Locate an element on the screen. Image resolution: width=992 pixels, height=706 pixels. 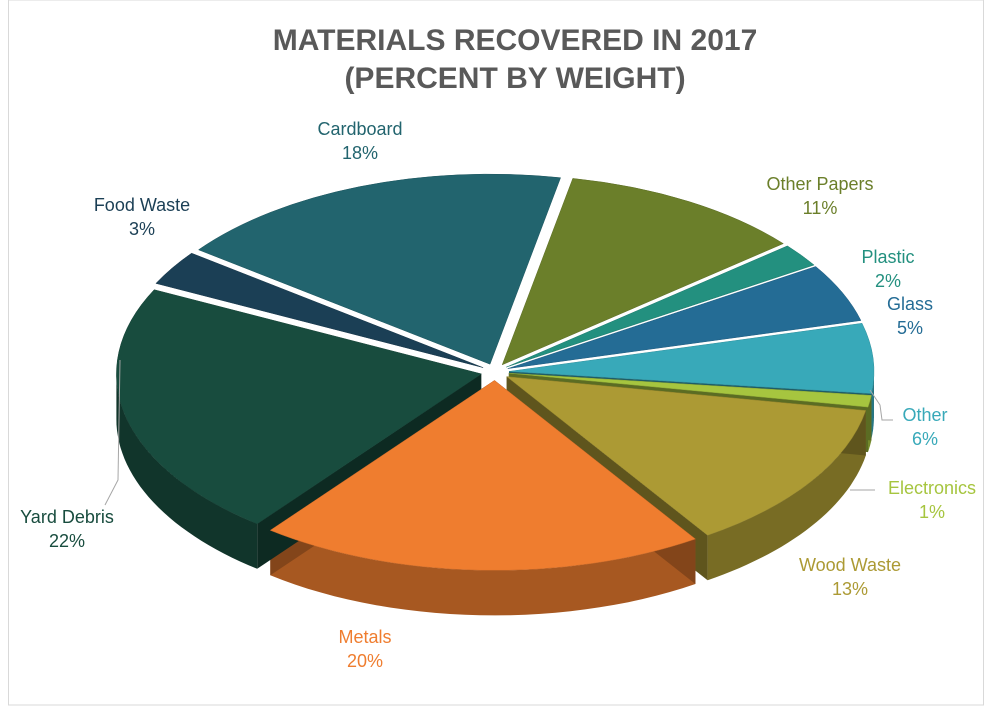
value-label: 11% is located at coordinates (820, 208).